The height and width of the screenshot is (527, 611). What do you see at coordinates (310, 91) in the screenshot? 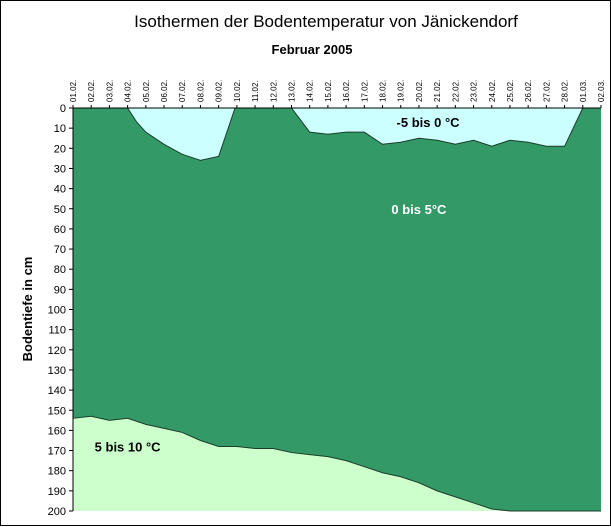
I see `x-tick-label: 14.02.` at bounding box center [310, 91].